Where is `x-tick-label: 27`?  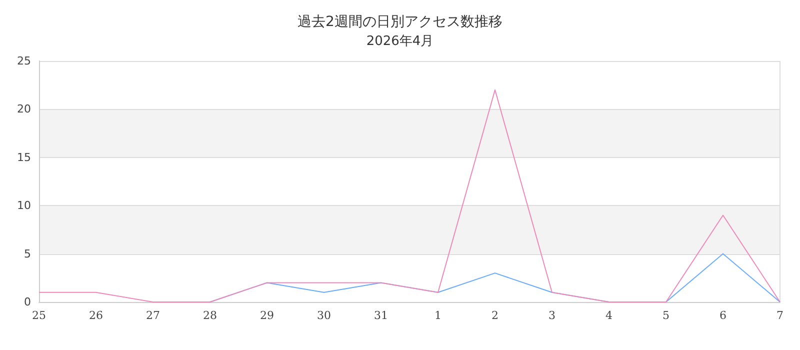
x-tick-label: 27 is located at coordinates (153, 315).